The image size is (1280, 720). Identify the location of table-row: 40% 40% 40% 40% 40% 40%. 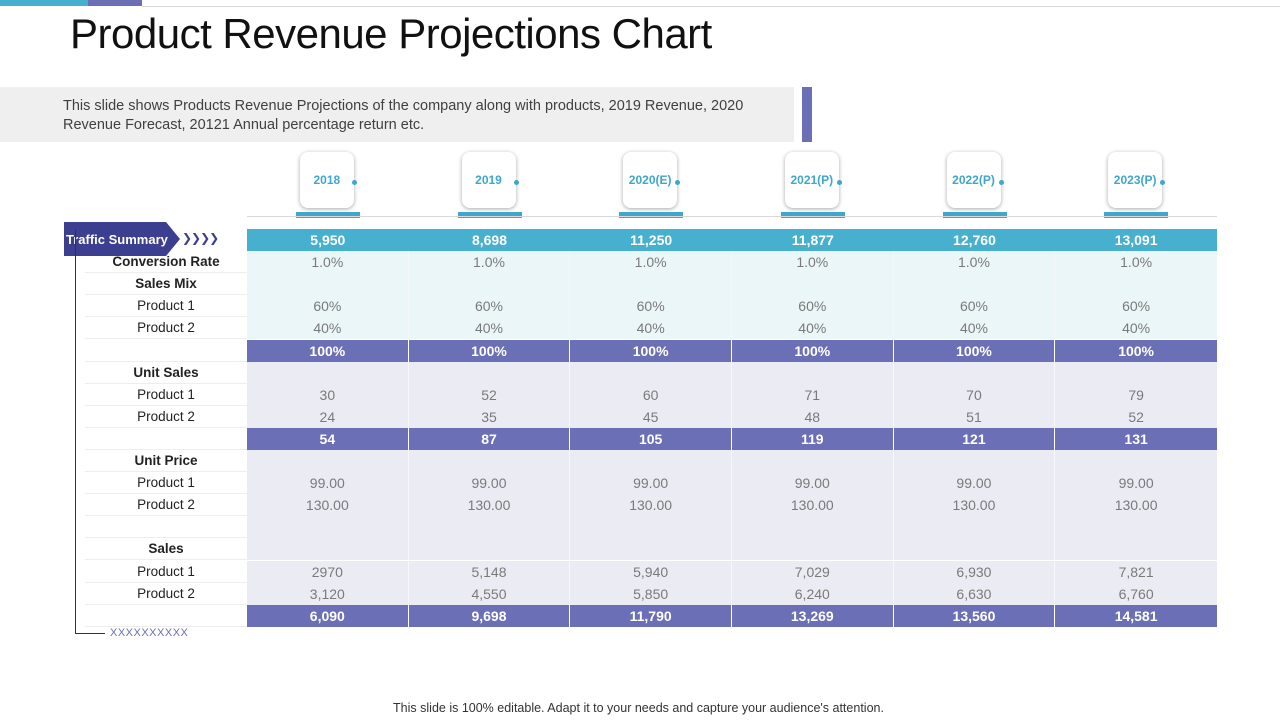
(732, 328).